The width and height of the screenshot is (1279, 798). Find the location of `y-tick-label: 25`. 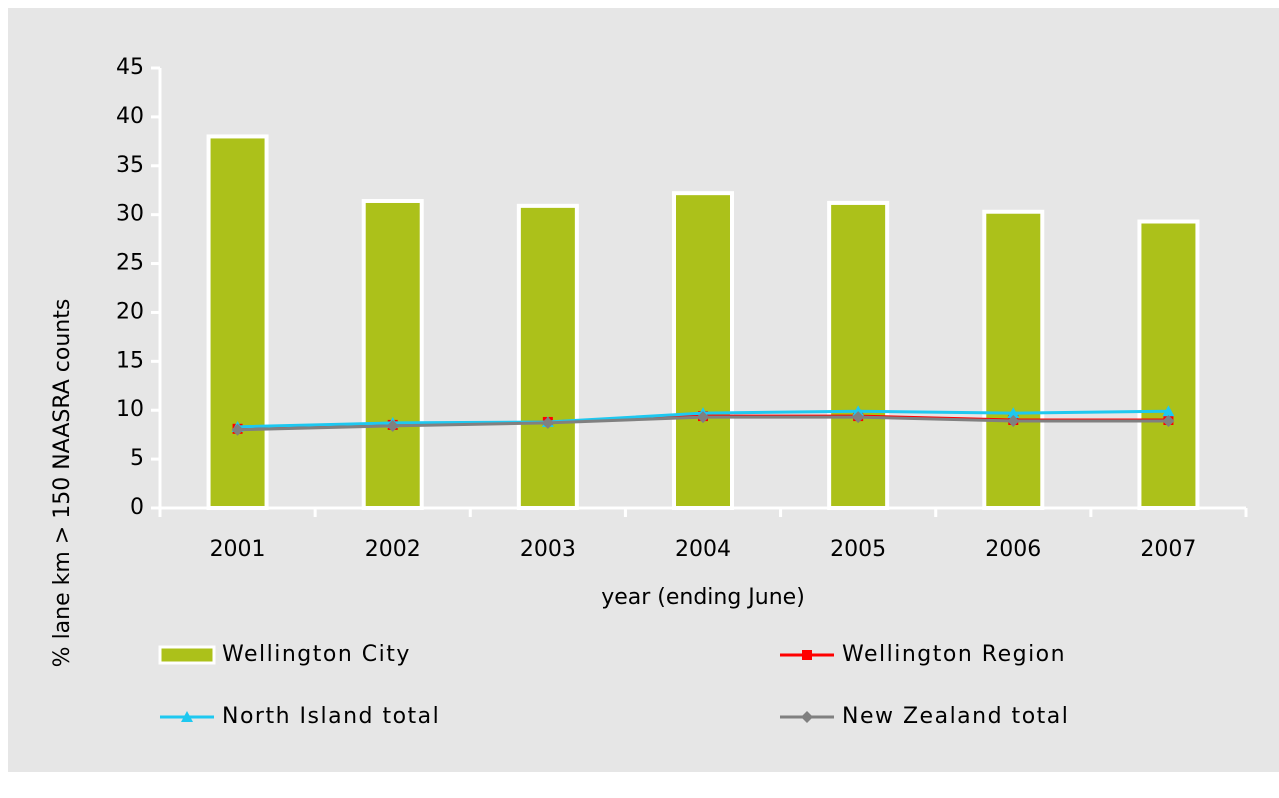

y-tick-label: 25 is located at coordinates (130, 263).